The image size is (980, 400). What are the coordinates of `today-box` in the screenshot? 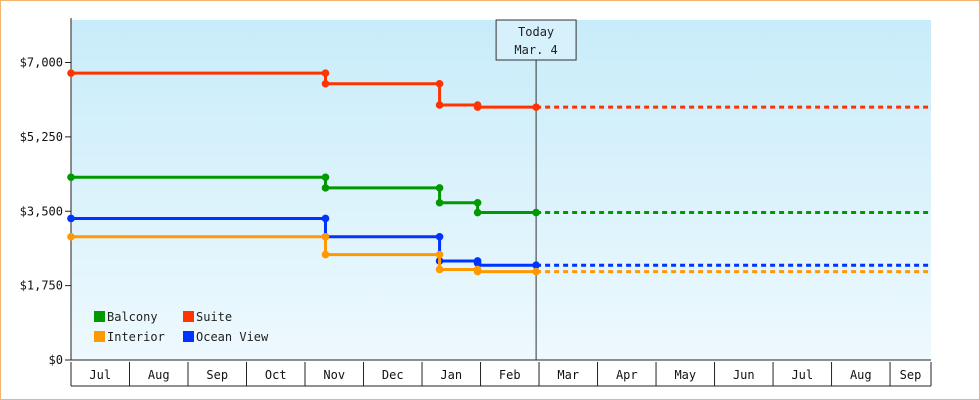 It's located at (536, 40).